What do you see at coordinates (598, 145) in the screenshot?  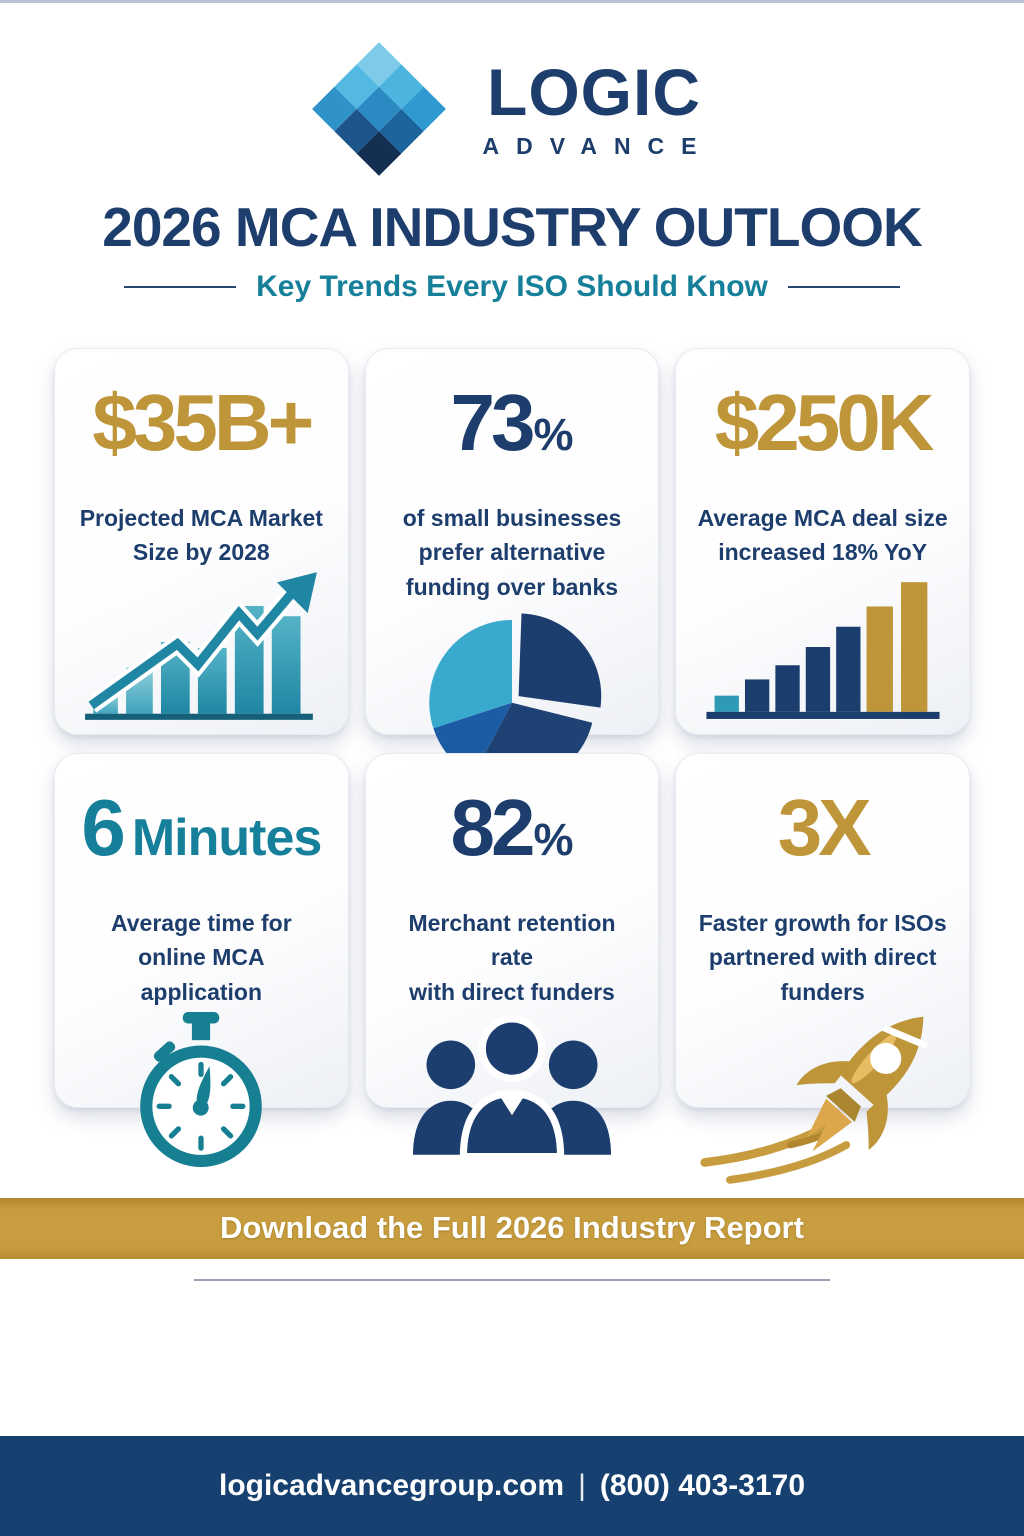 I see `logo-tagline: ADVANCE` at bounding box center [598, 145].